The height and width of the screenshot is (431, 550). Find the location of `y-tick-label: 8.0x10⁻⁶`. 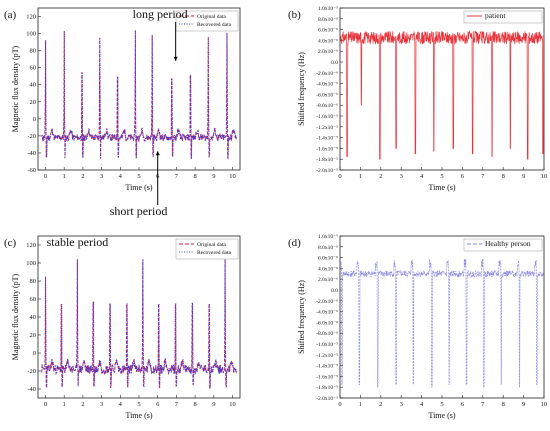

y-tick-label: 8.0x10⁻⁶ is located at coordinates (328, 248).